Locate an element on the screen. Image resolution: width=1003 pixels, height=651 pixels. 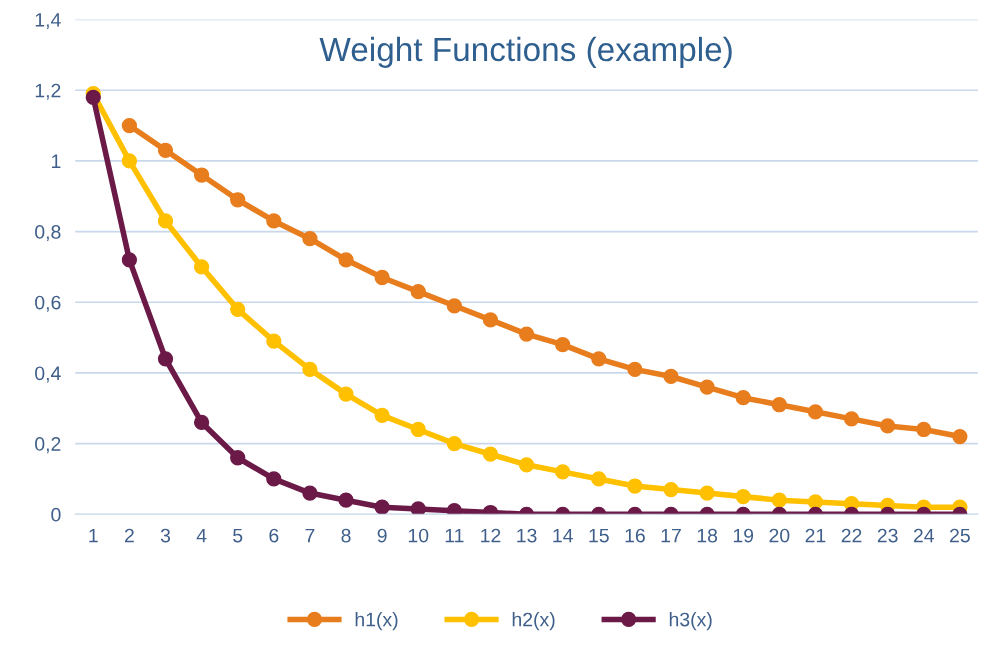
y-tick-label: 1,4 is located at coordinates (48, 21).